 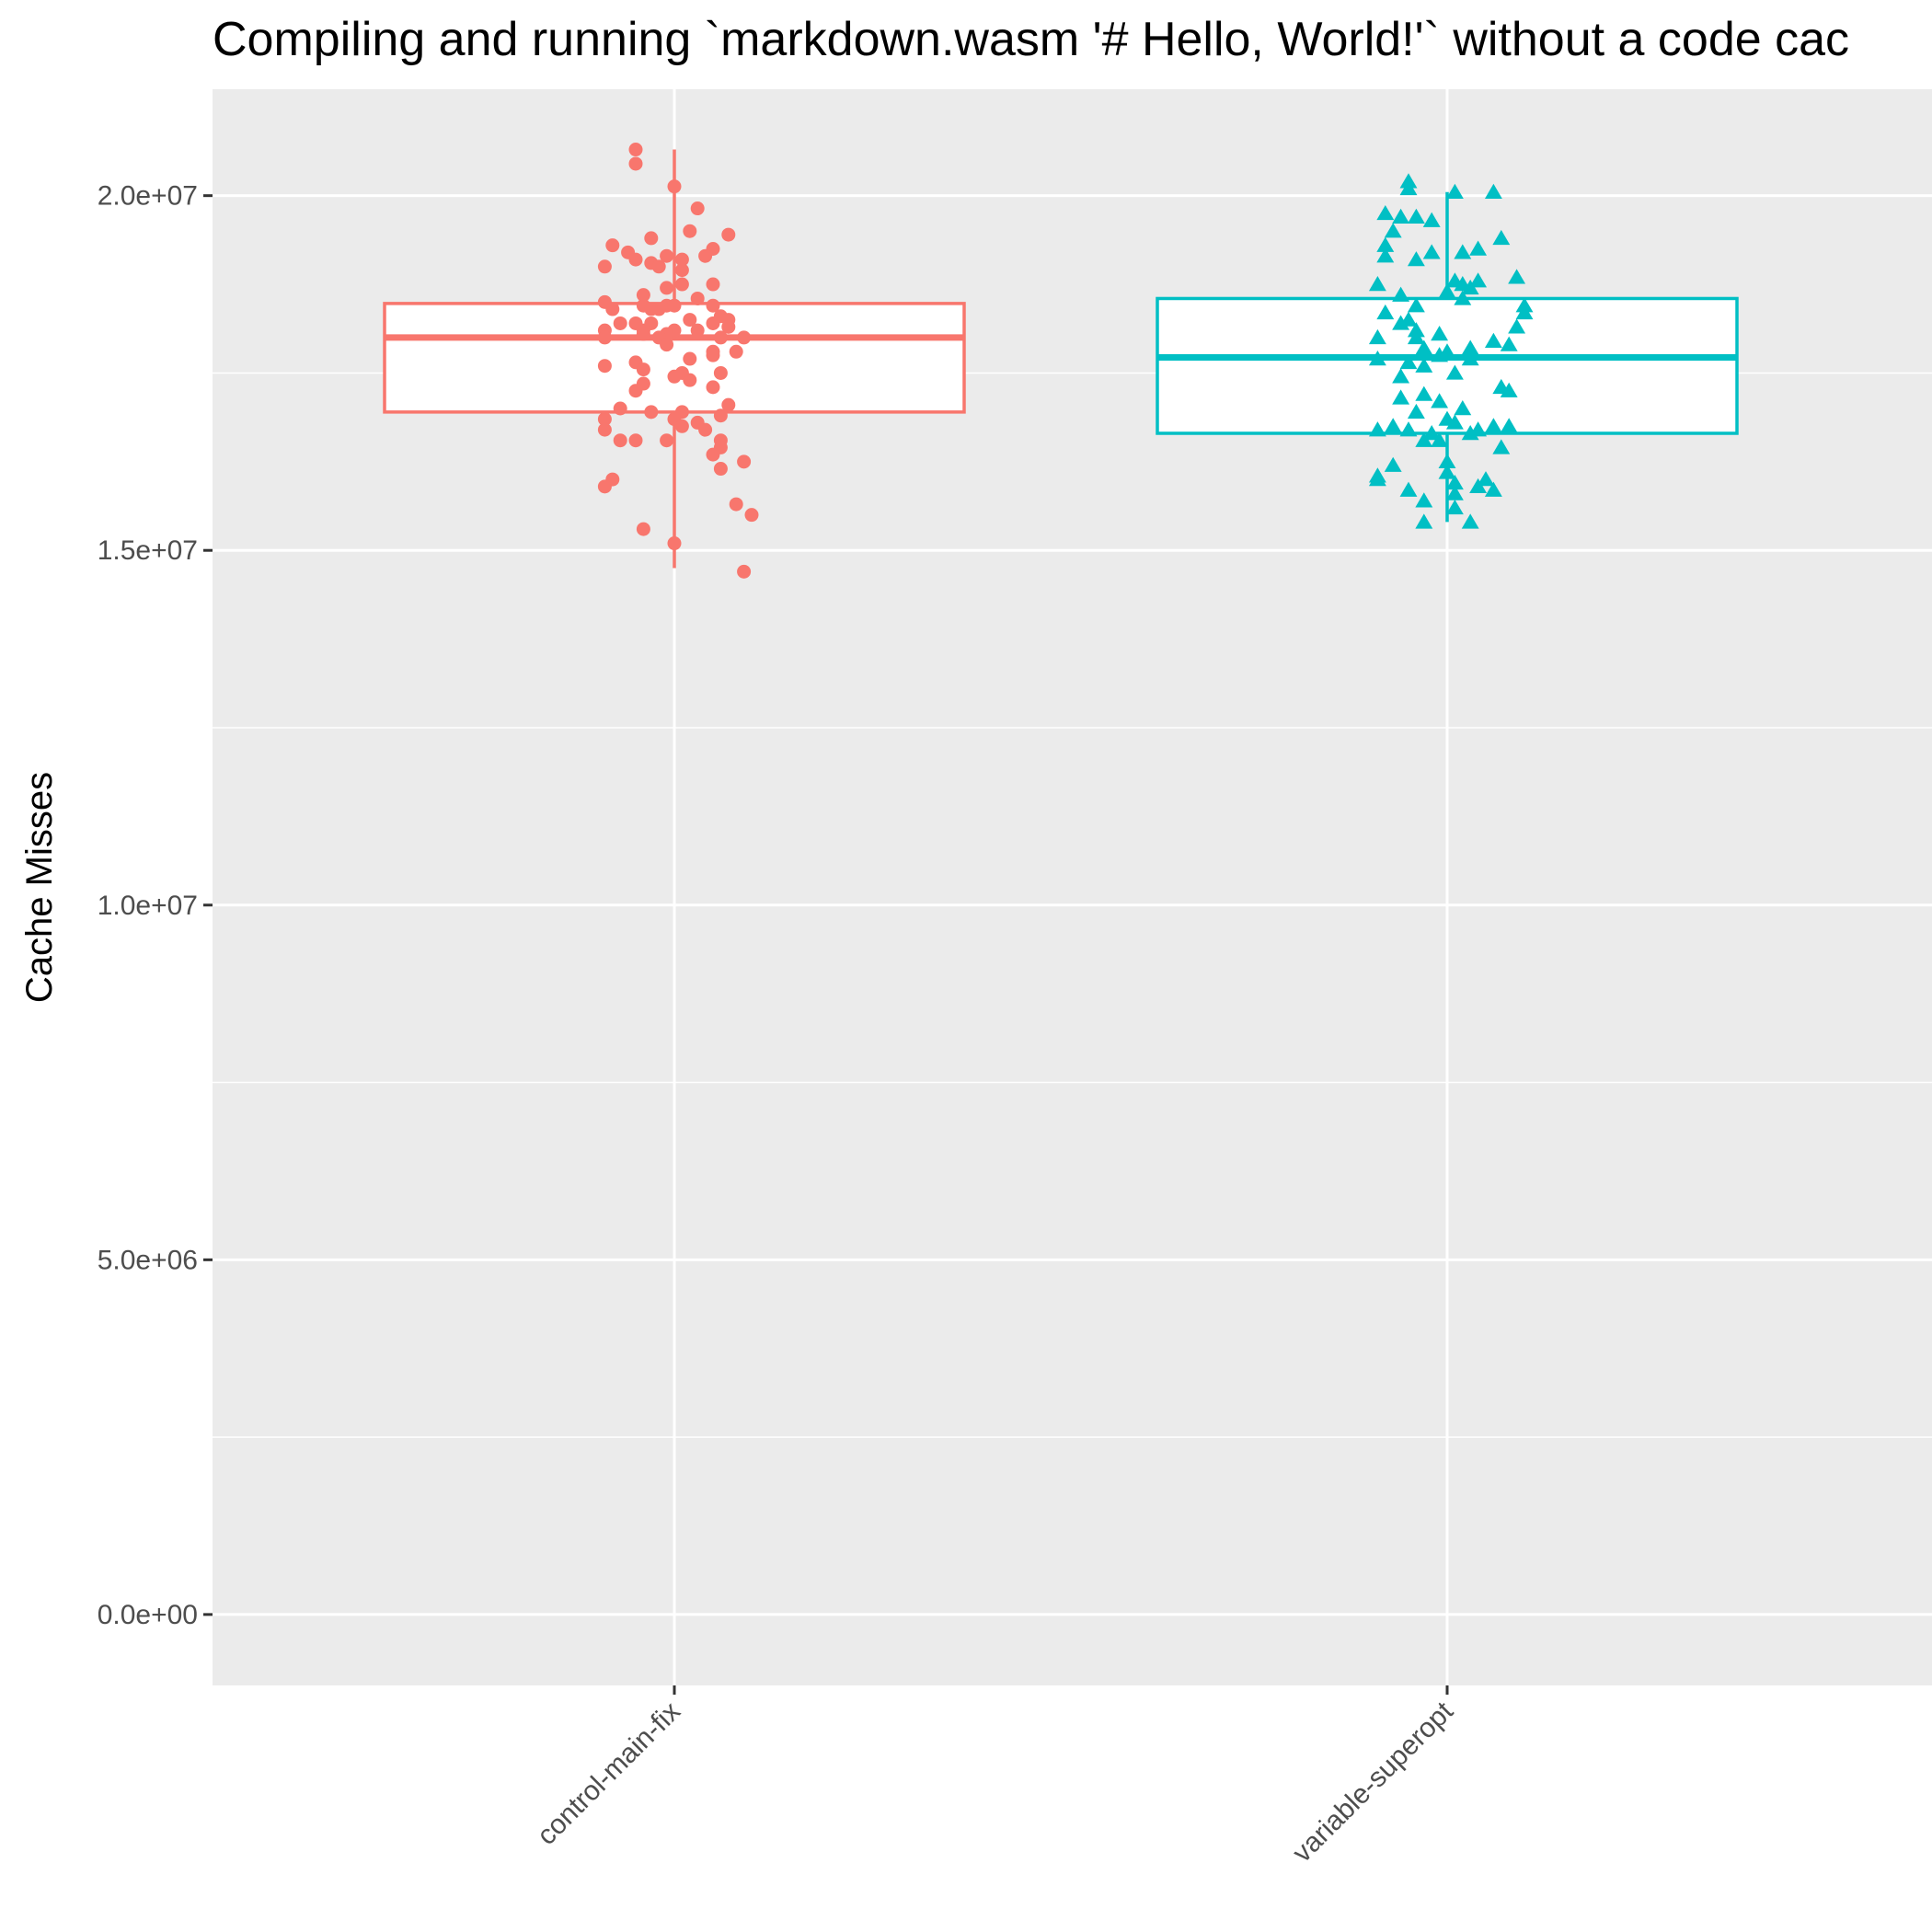 I want to click on y-tick-label: 0.0e+00, so click(x=148, y=1615).